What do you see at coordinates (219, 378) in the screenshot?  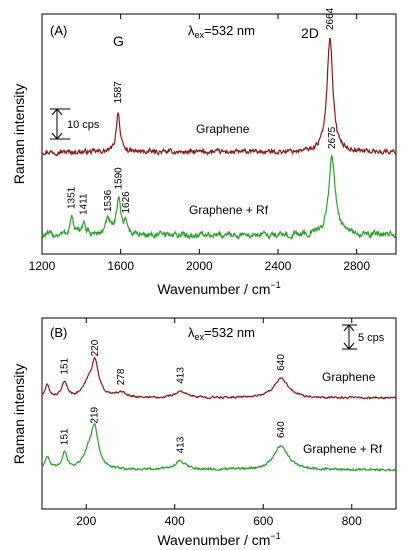 I see `series-line-graphene` at bounding box center [219, 378].